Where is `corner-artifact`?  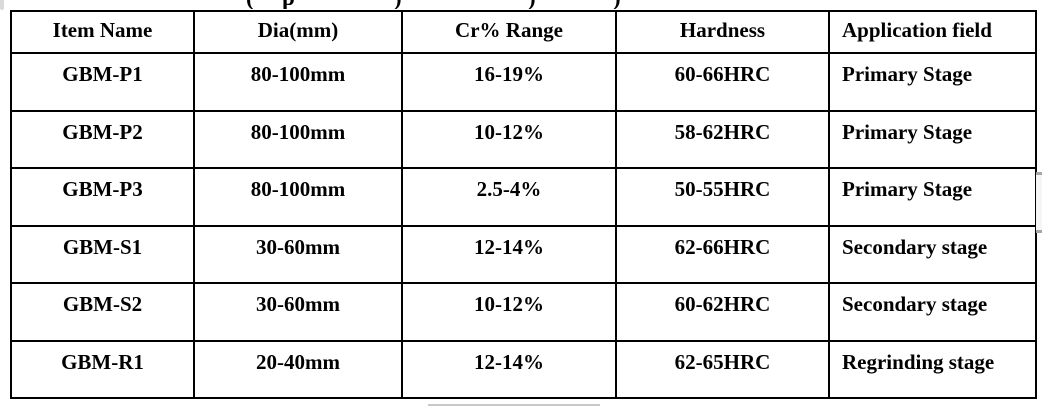 corner-artifact is located at coordinates (2, 5).